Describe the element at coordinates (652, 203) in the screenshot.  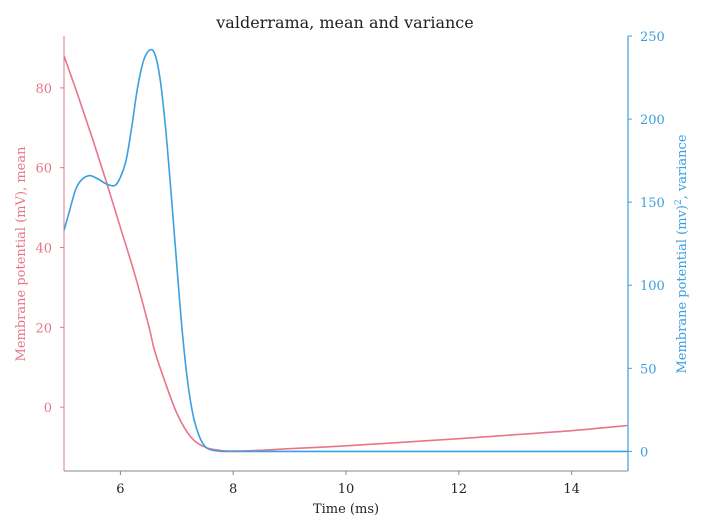
I see `right-y-tick-label: 150` at that location.